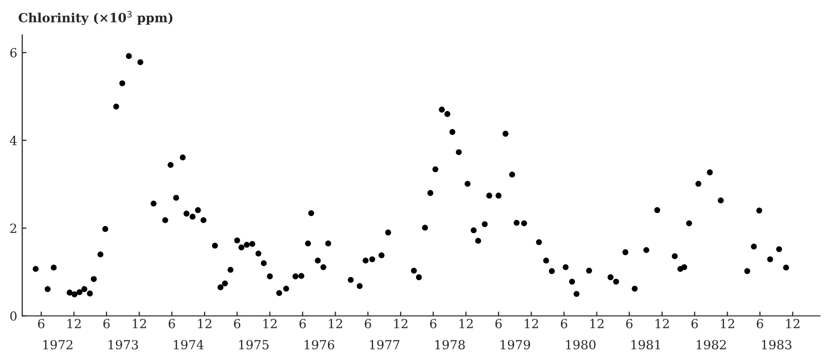 Image resolution: width=824 pixels, height=361 pixels. I want to click on x2-tick-label: 1977, so click(385, 345).